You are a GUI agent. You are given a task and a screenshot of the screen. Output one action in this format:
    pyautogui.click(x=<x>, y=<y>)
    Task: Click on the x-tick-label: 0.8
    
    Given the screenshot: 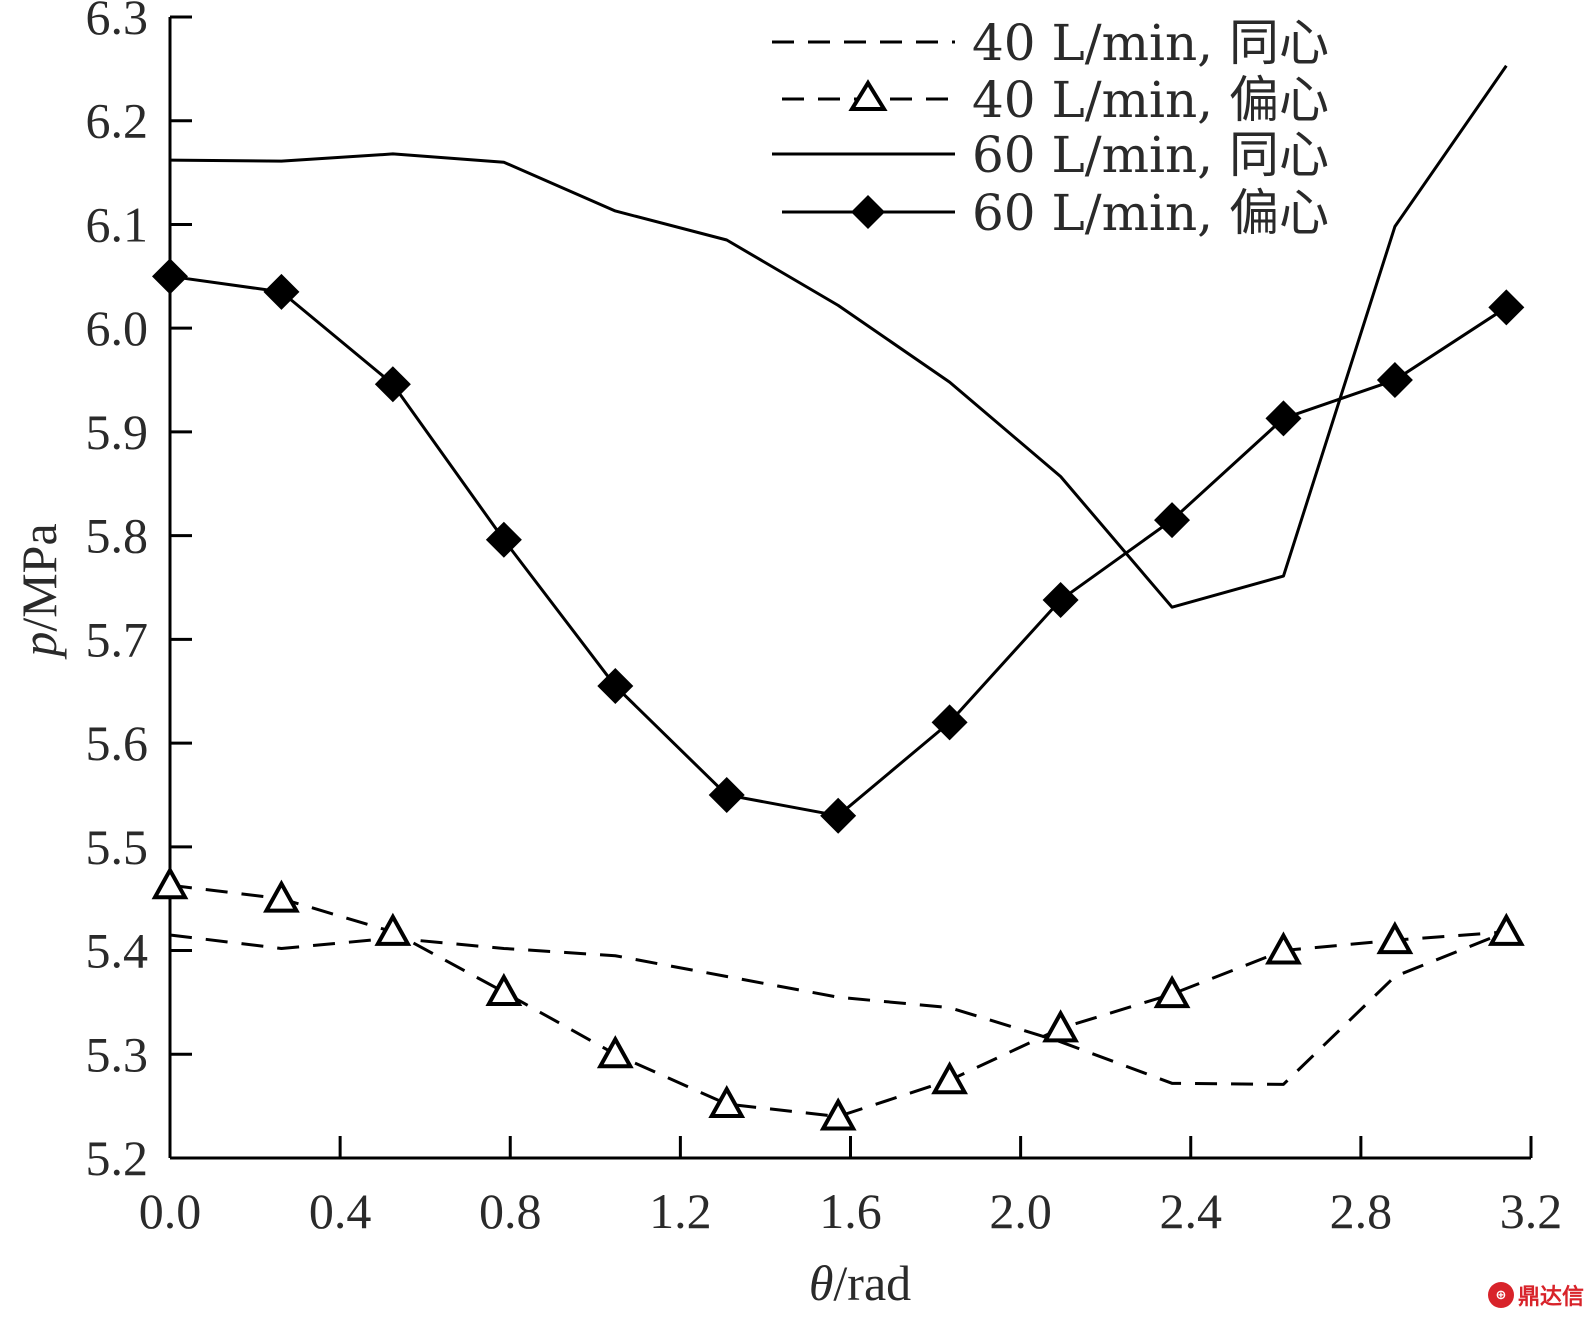 What is the action you would take?
    pyautogui.click(x=510, y=1211)
    